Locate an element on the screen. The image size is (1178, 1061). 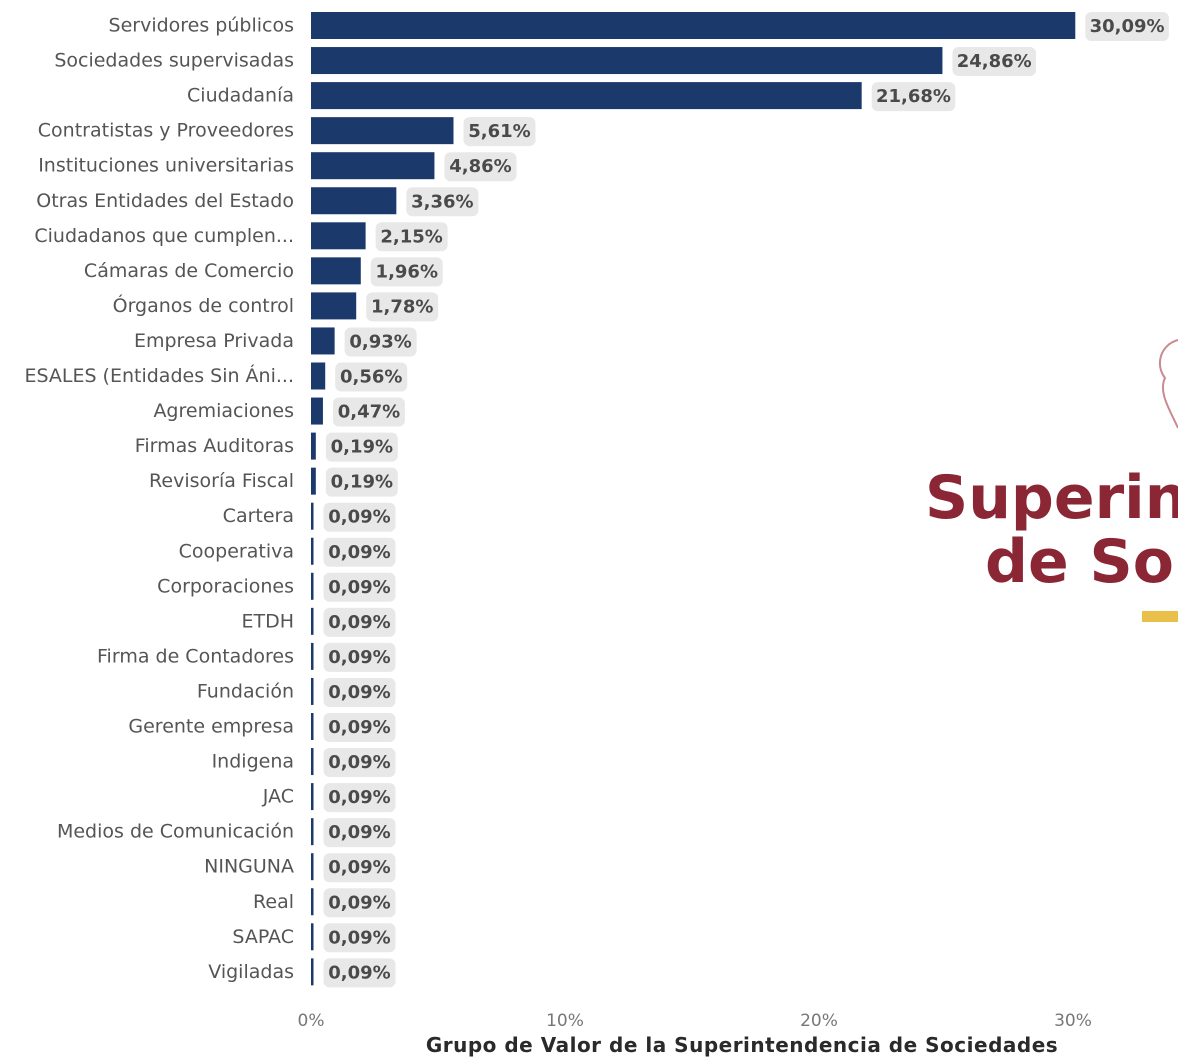
value-label: 0,93% is located at coordinates (380, 341).